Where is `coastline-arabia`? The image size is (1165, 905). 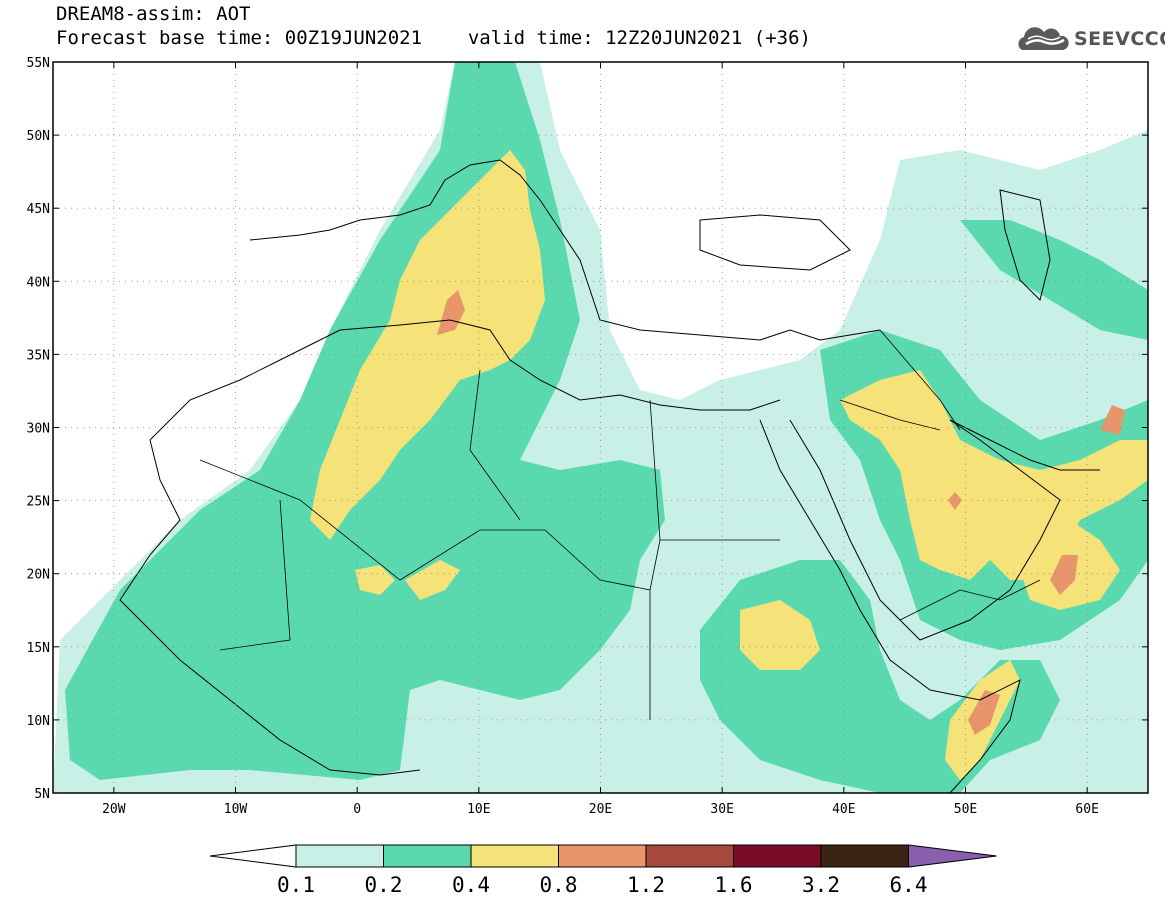
coastline-arabia is located at coordinates (925, 530).